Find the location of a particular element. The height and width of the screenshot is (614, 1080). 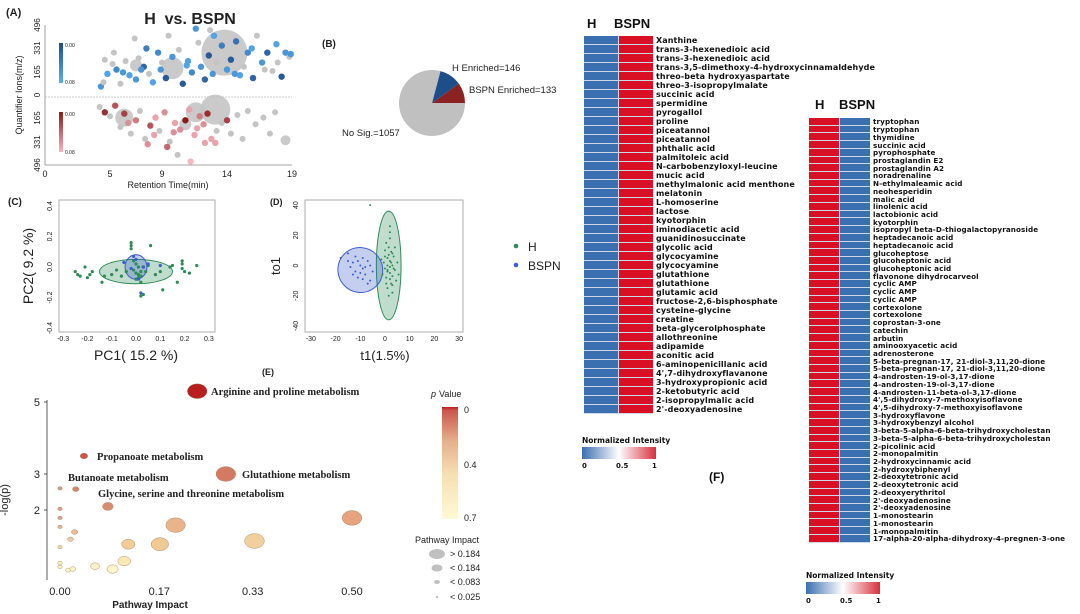

heatmap-row: glucoheptonic acid is located at coordinates (880, 260).